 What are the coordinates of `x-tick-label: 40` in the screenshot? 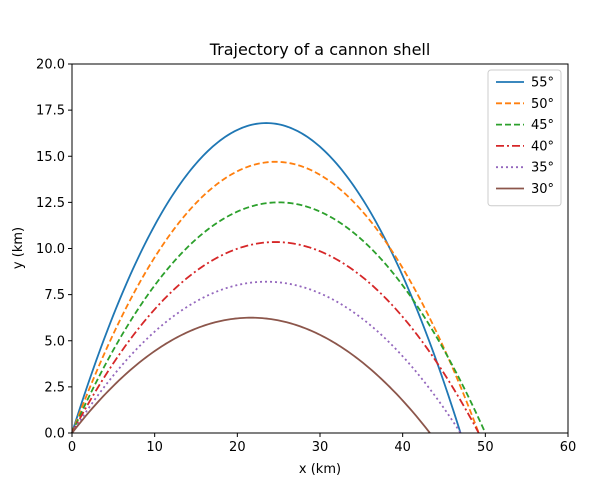 It's located at (402, 447).